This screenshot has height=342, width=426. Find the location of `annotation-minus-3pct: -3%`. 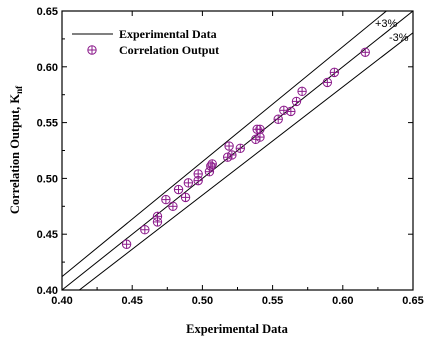

annotation-minus-3pct: -3% is located at coordinates (399, 38).